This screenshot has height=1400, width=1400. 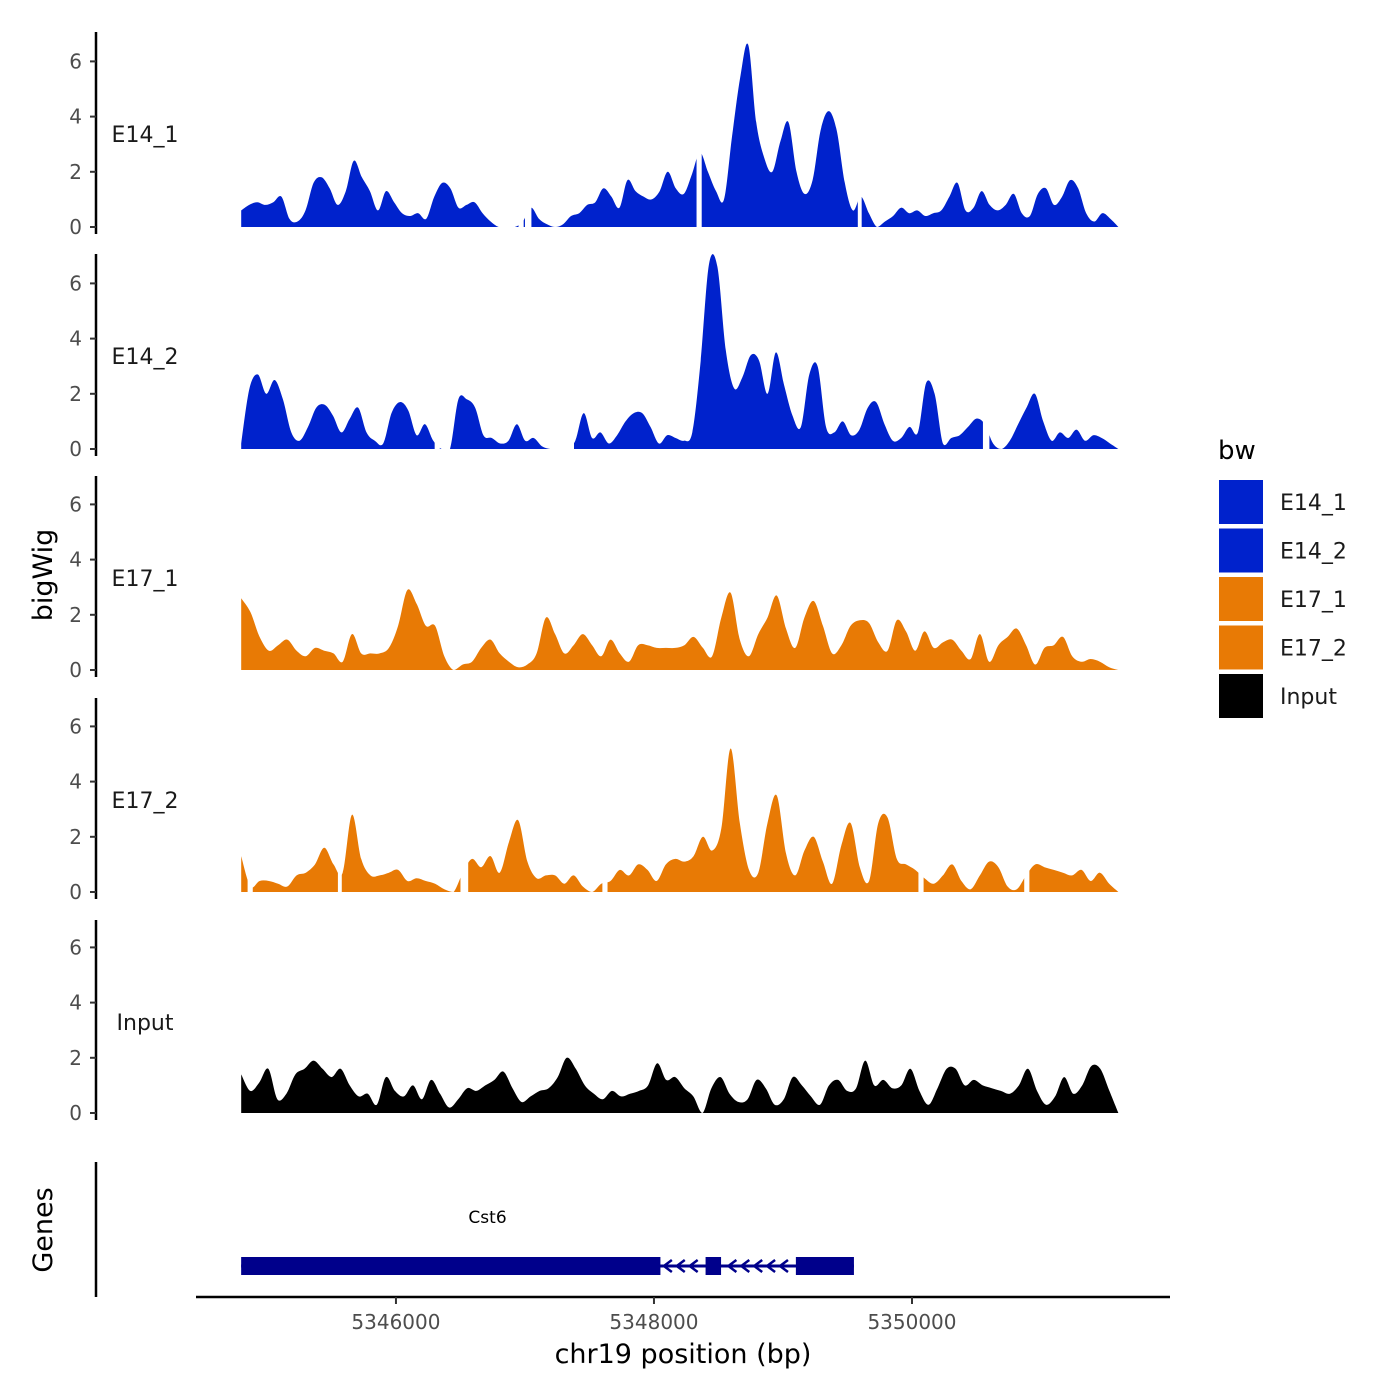 What do you see at coordinates (1313, 552) in the screenshot?
I see `legend-label: E14_2` at bounding box center [1313, 552].